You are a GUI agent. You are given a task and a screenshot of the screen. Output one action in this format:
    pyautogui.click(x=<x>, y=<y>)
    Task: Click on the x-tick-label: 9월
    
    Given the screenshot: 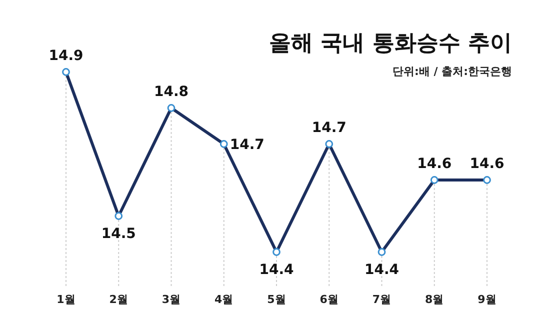 What is the action you would take?
    pyautogui.click(x=487, y=299)
    